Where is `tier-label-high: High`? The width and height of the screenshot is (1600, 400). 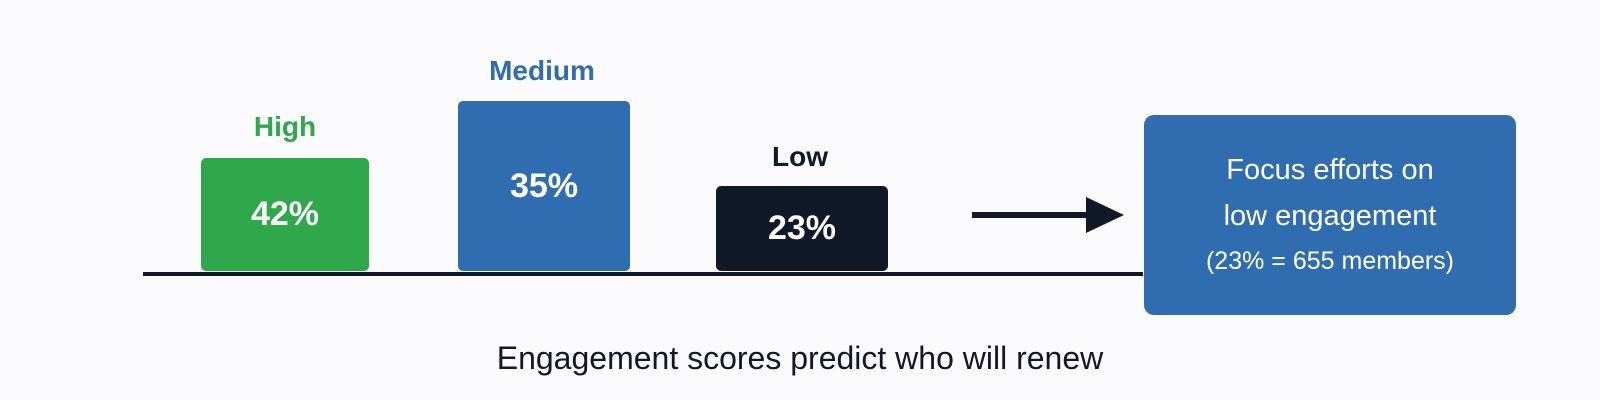
tier-label-high: High is located at coordinates (285, 126).